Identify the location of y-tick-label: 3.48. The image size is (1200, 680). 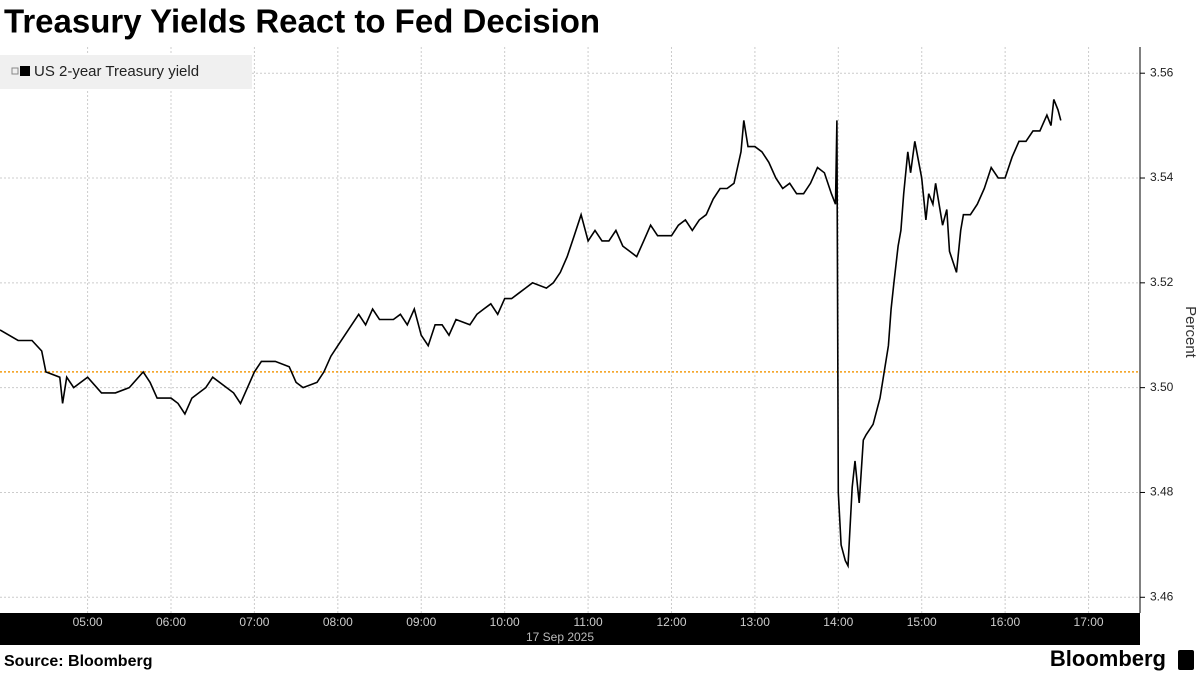
(1162, 492).